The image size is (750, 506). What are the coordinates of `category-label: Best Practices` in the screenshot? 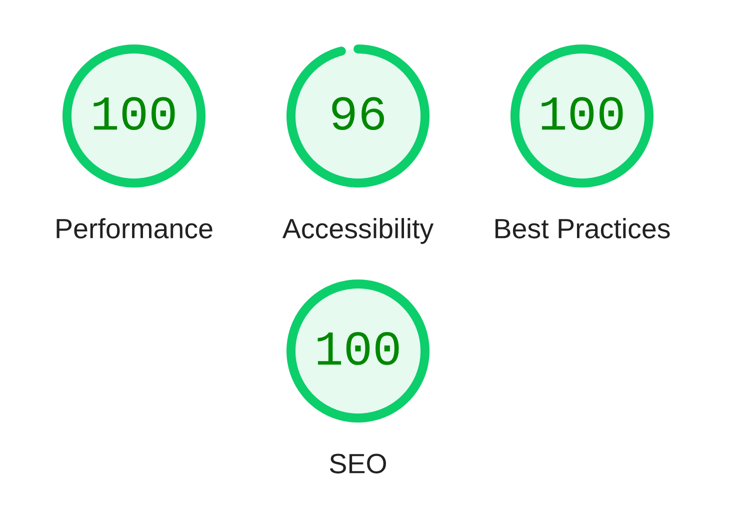 It's located at (583, 228).